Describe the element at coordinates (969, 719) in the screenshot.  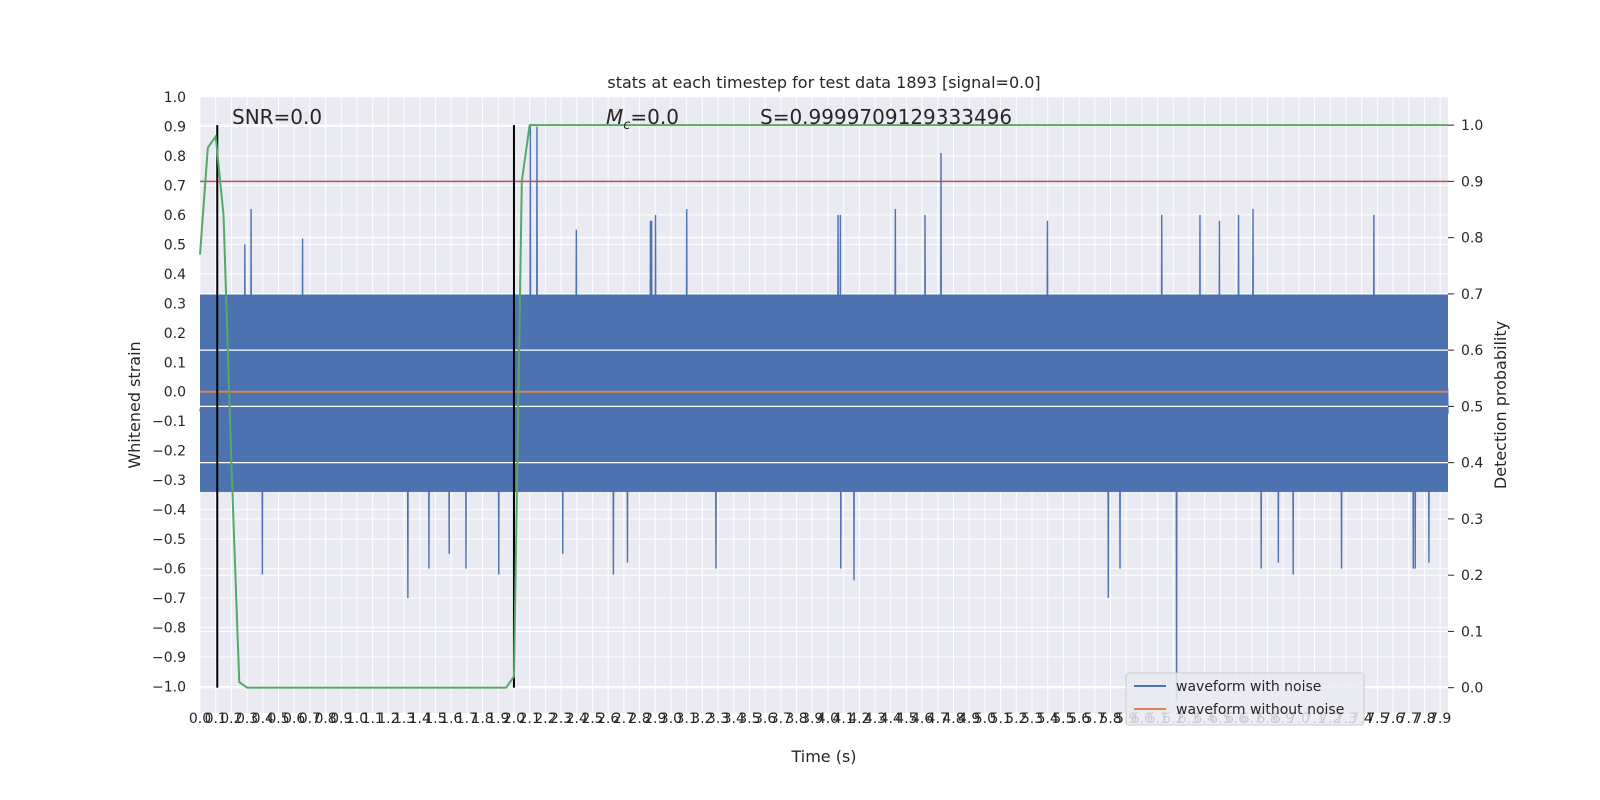
I see `x-tick-label: 4.9` at that location.